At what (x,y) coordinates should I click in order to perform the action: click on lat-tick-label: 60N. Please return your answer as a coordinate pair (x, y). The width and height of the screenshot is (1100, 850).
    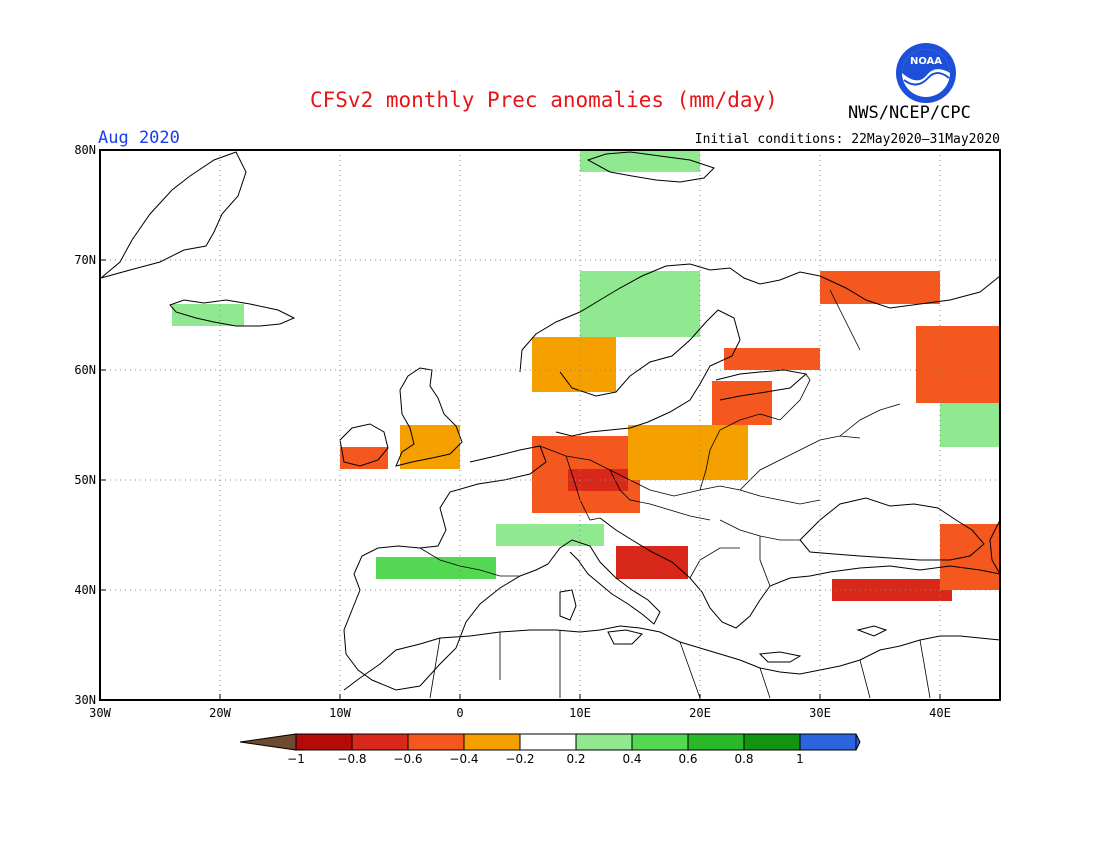
    Looking at the image, I should click on (85, 370).